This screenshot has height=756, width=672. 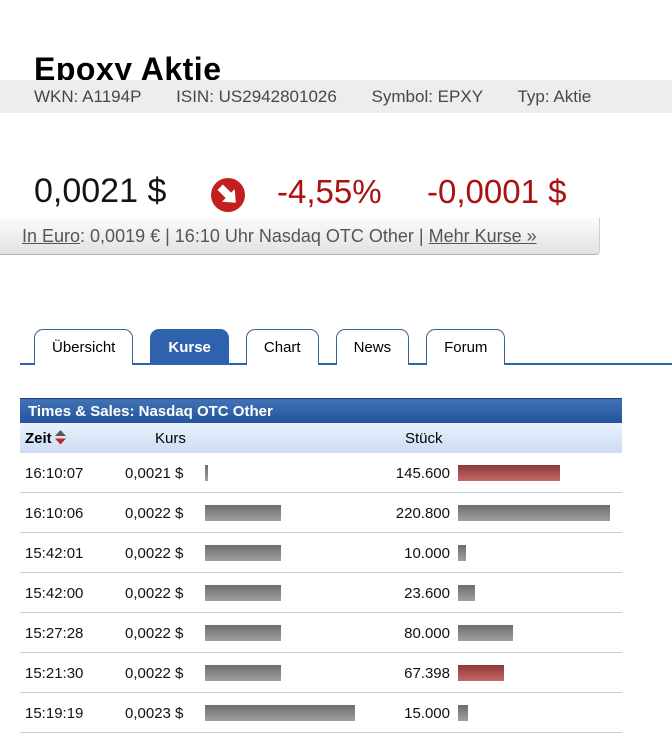 What do you see at coordinates (372, 347) in the screenshot?
I see `tab-news: News` at bounding box center [372, 347].